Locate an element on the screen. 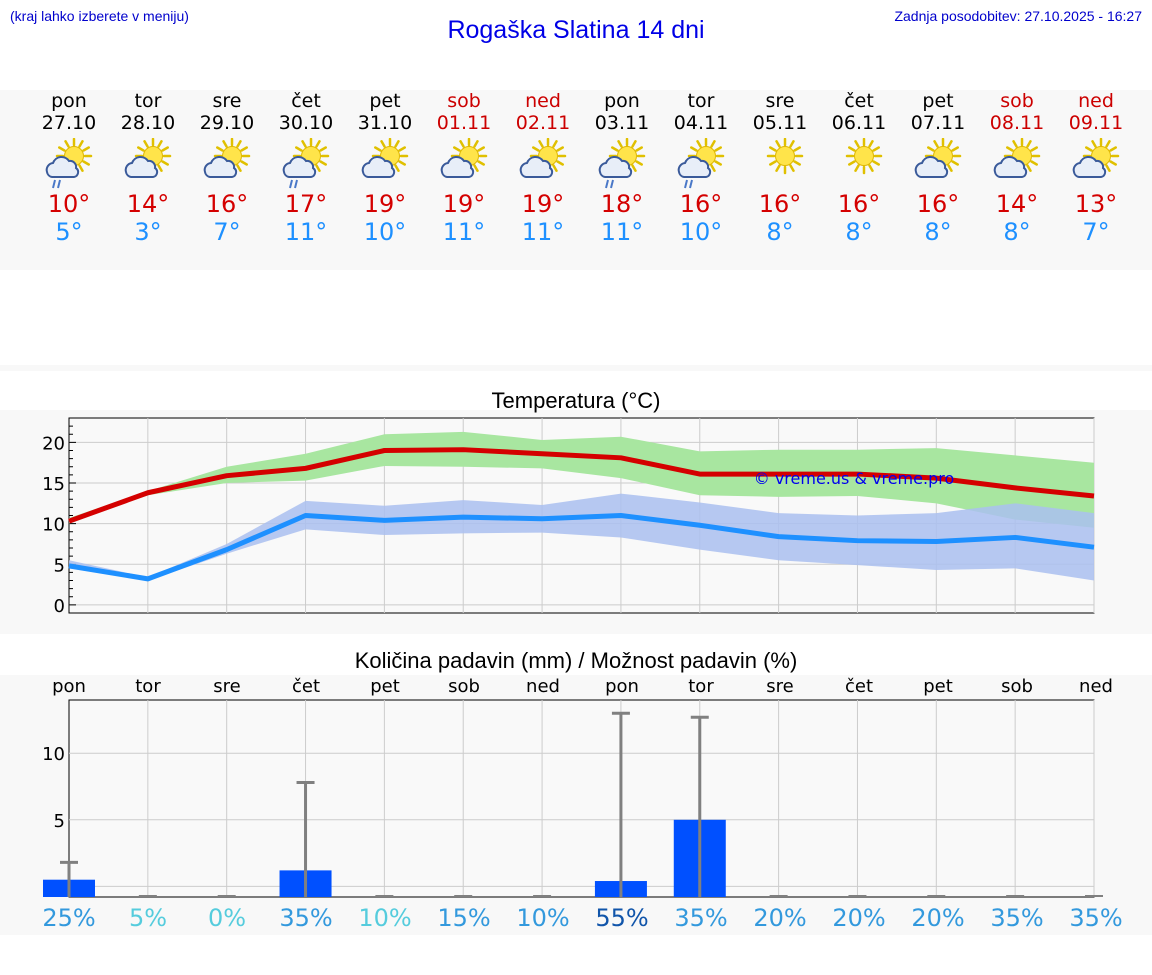 This screenshot has height=975, width=1152. separator-band is located at coordinates (576, 368).